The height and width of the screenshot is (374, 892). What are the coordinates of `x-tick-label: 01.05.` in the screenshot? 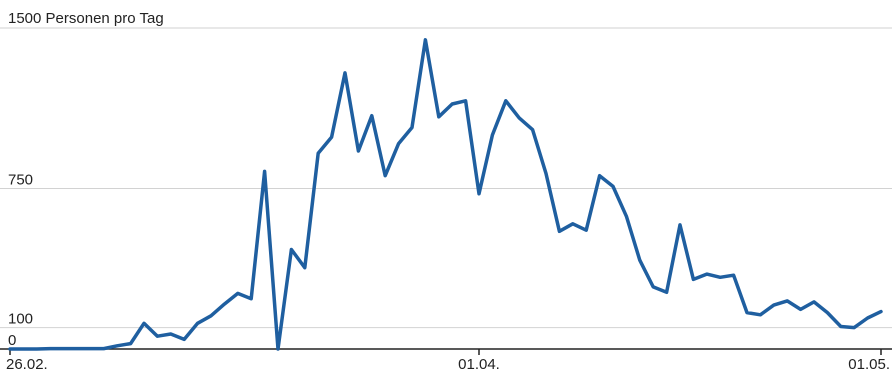 It's located at (869, 364).